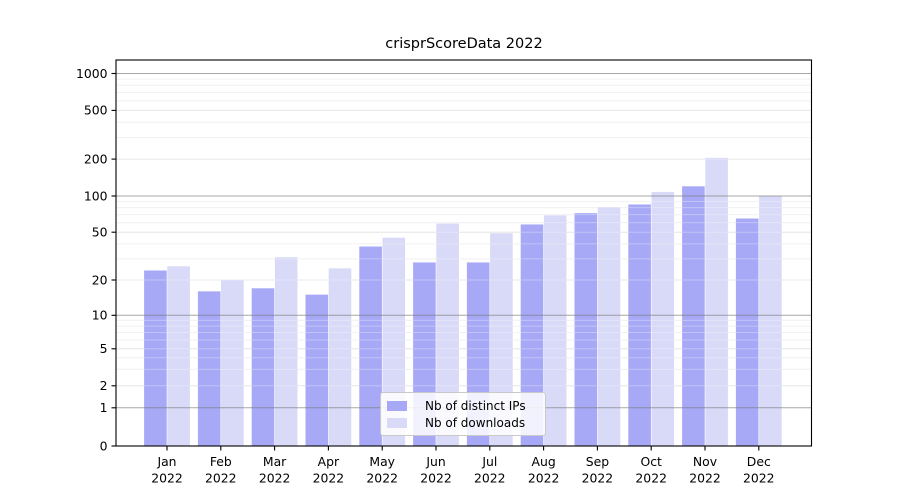  What do you see at coordinates (490, 470) in the screenshot?
I see `x-tick-label-jul: Jul 2022` at bounding box center [490, 470].